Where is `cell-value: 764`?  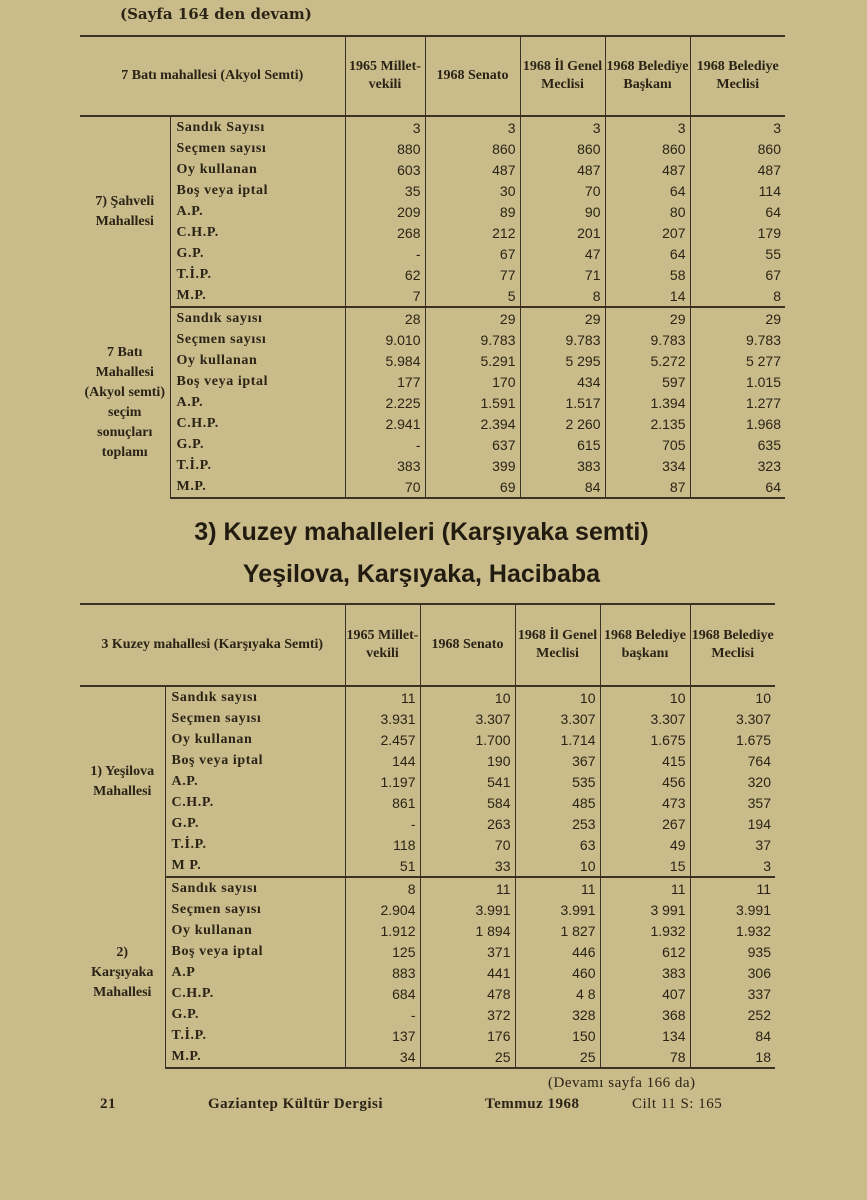 cell-value: 764 is located at coordinates (732, 760).